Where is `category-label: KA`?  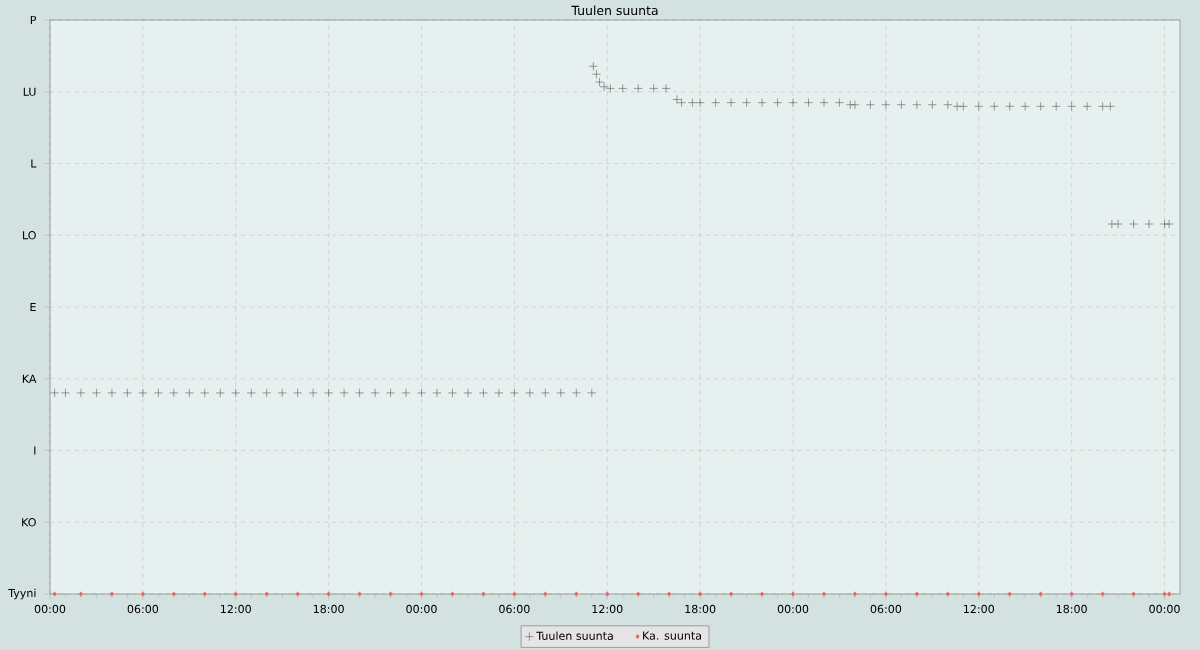
category-label: KA is located at coordinates (29, 378).